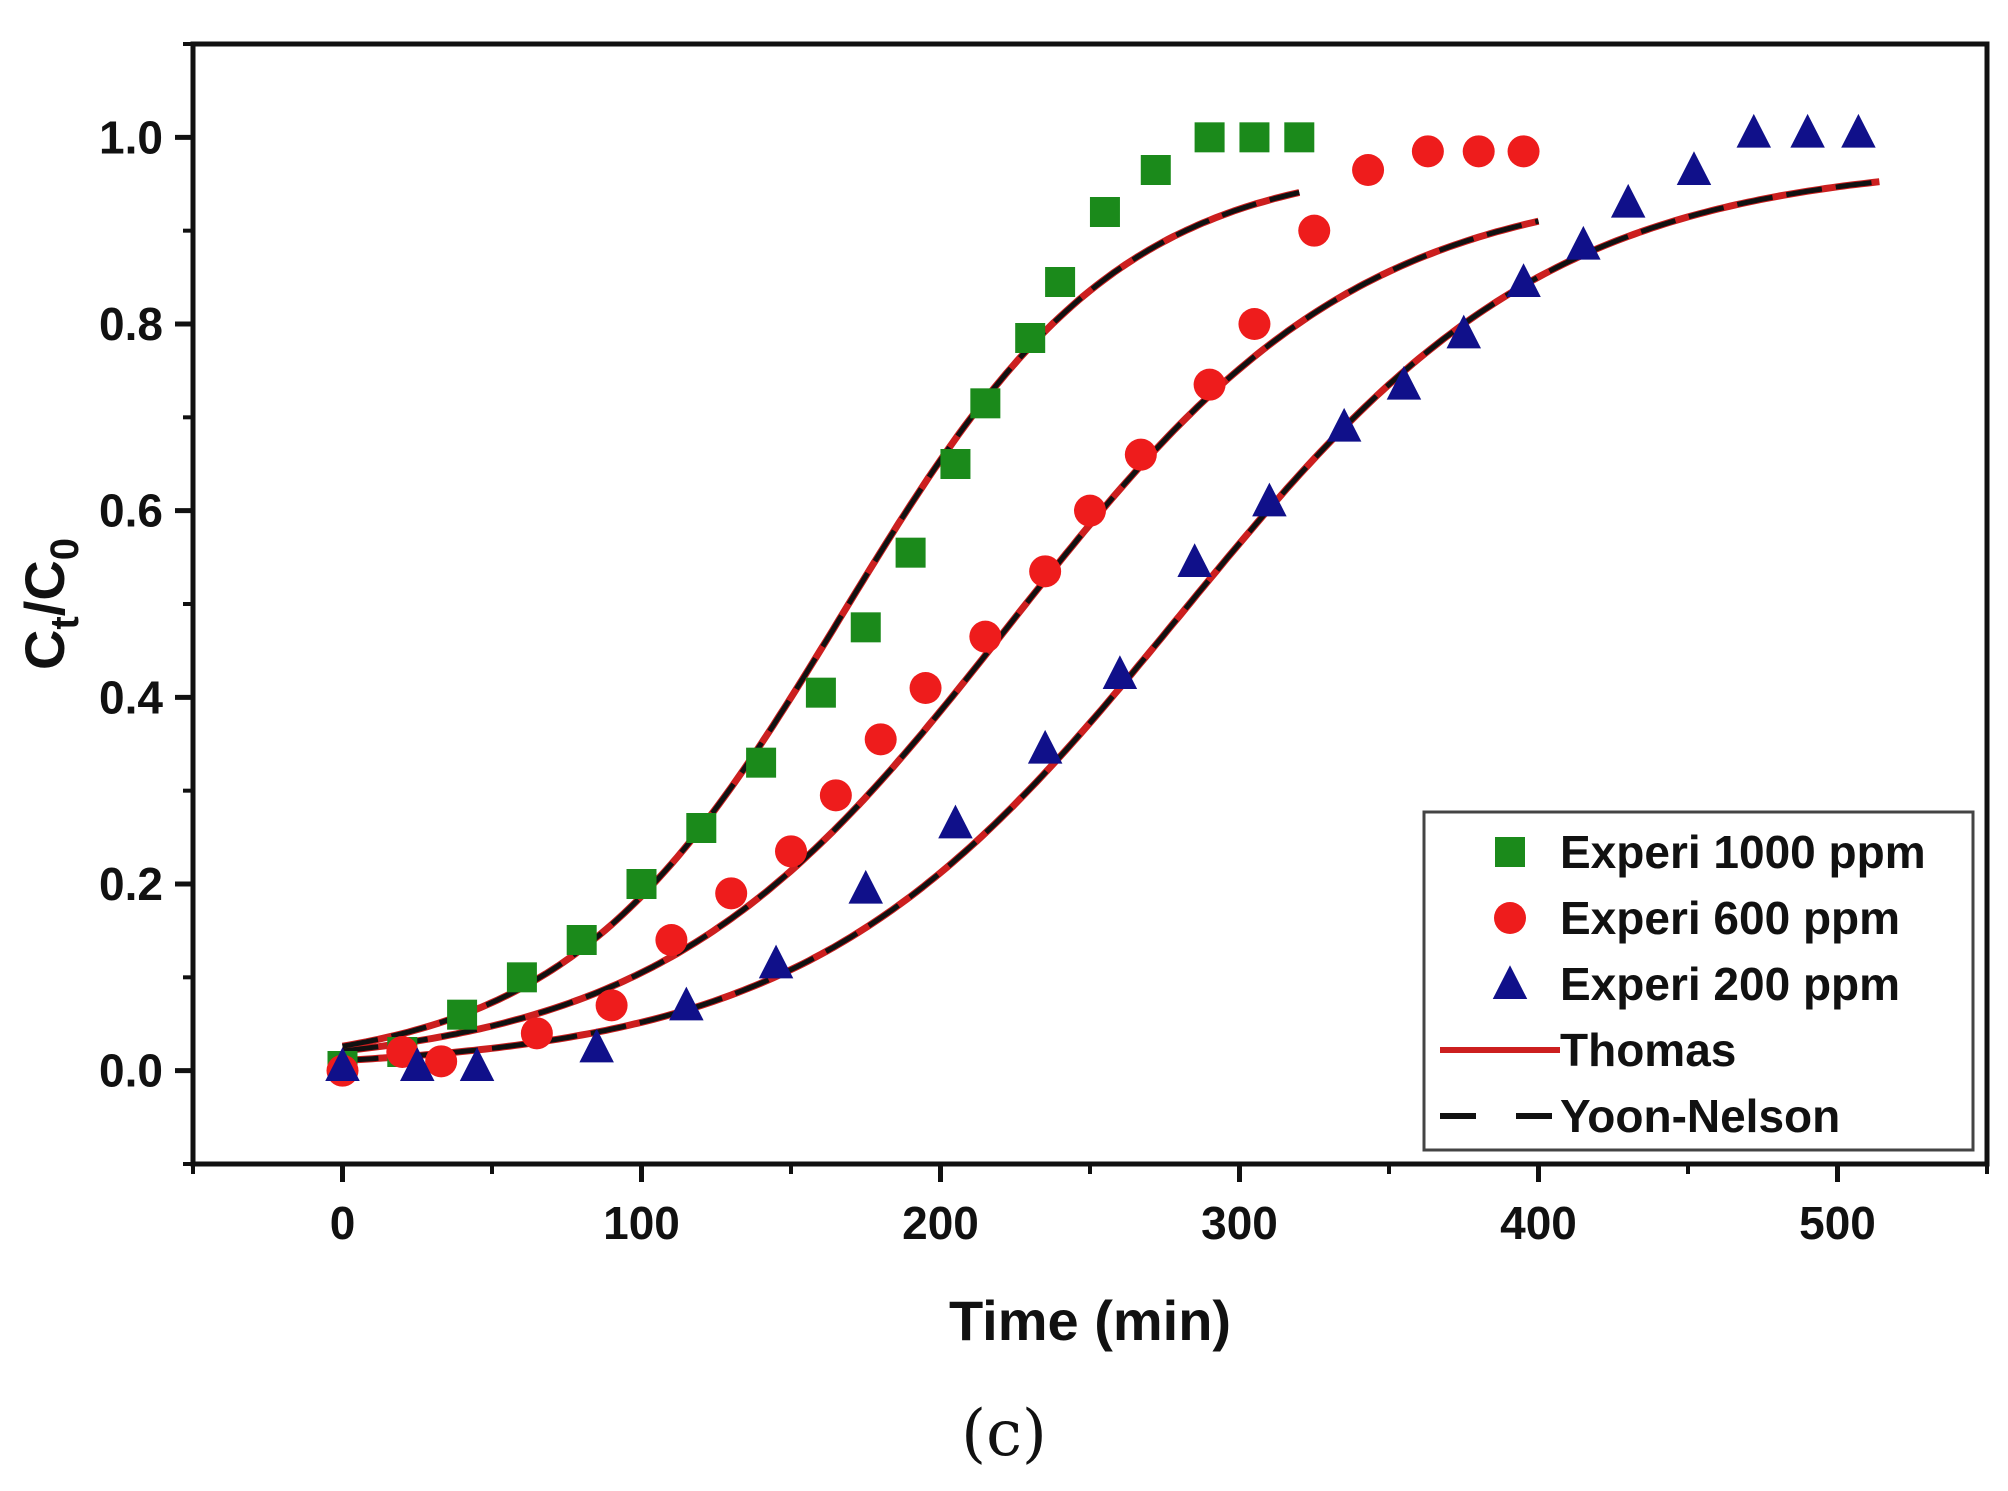  Describe the element at coordinates (1837, 1223) in the screenshot. I see `x-tick-label: 500` at that location.